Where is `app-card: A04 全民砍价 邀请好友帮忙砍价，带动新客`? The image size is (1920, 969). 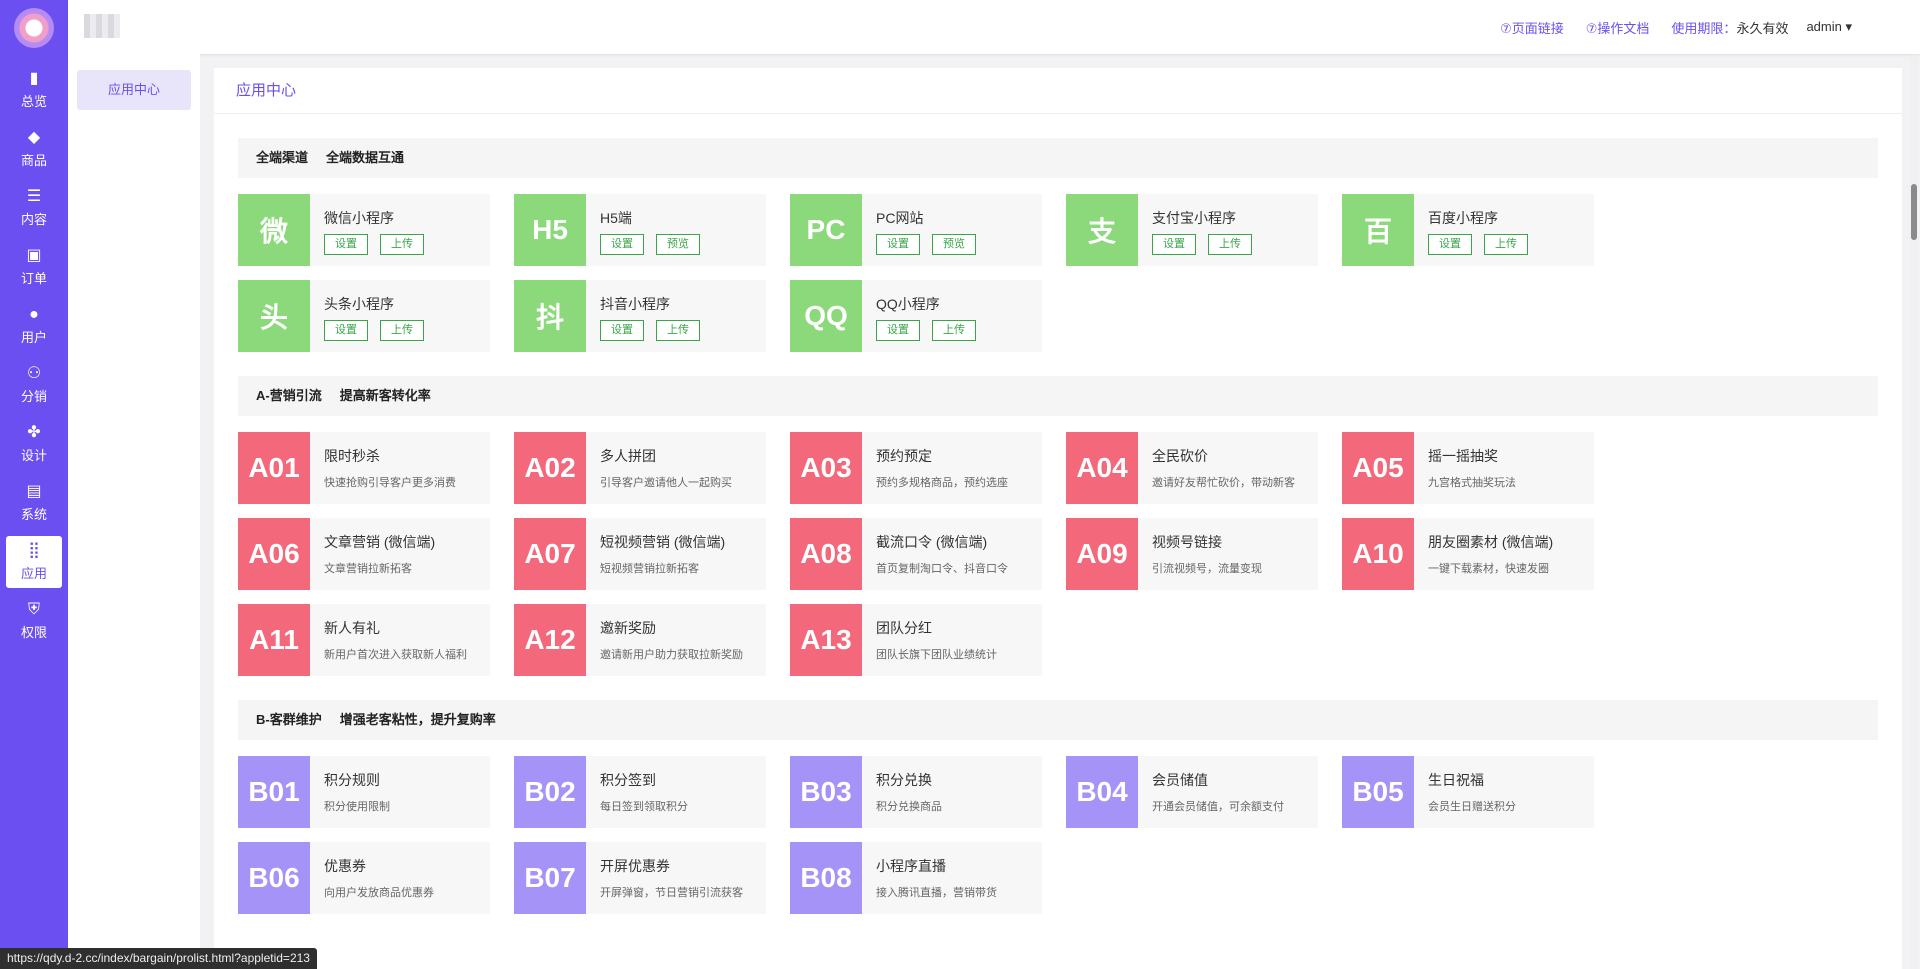
app-card: A04 全民砍价 邀请好友帮忙砍价，带动新客 is located at coordinates (1192, 468).